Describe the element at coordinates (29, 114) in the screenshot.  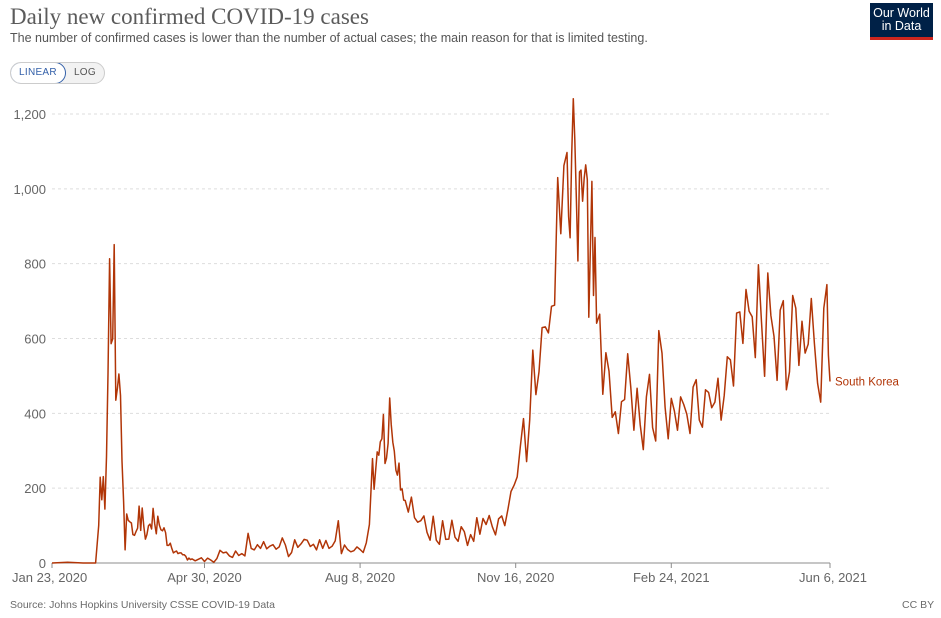
I see `y-tick-label: 1,200` at that location.